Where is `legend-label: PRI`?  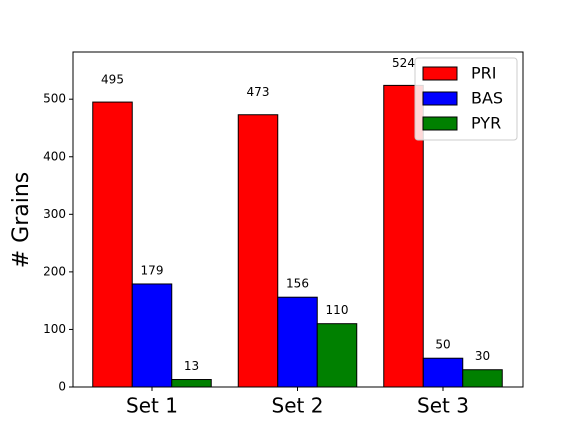 legend-label: PRI is located at coordinates (483, 73).